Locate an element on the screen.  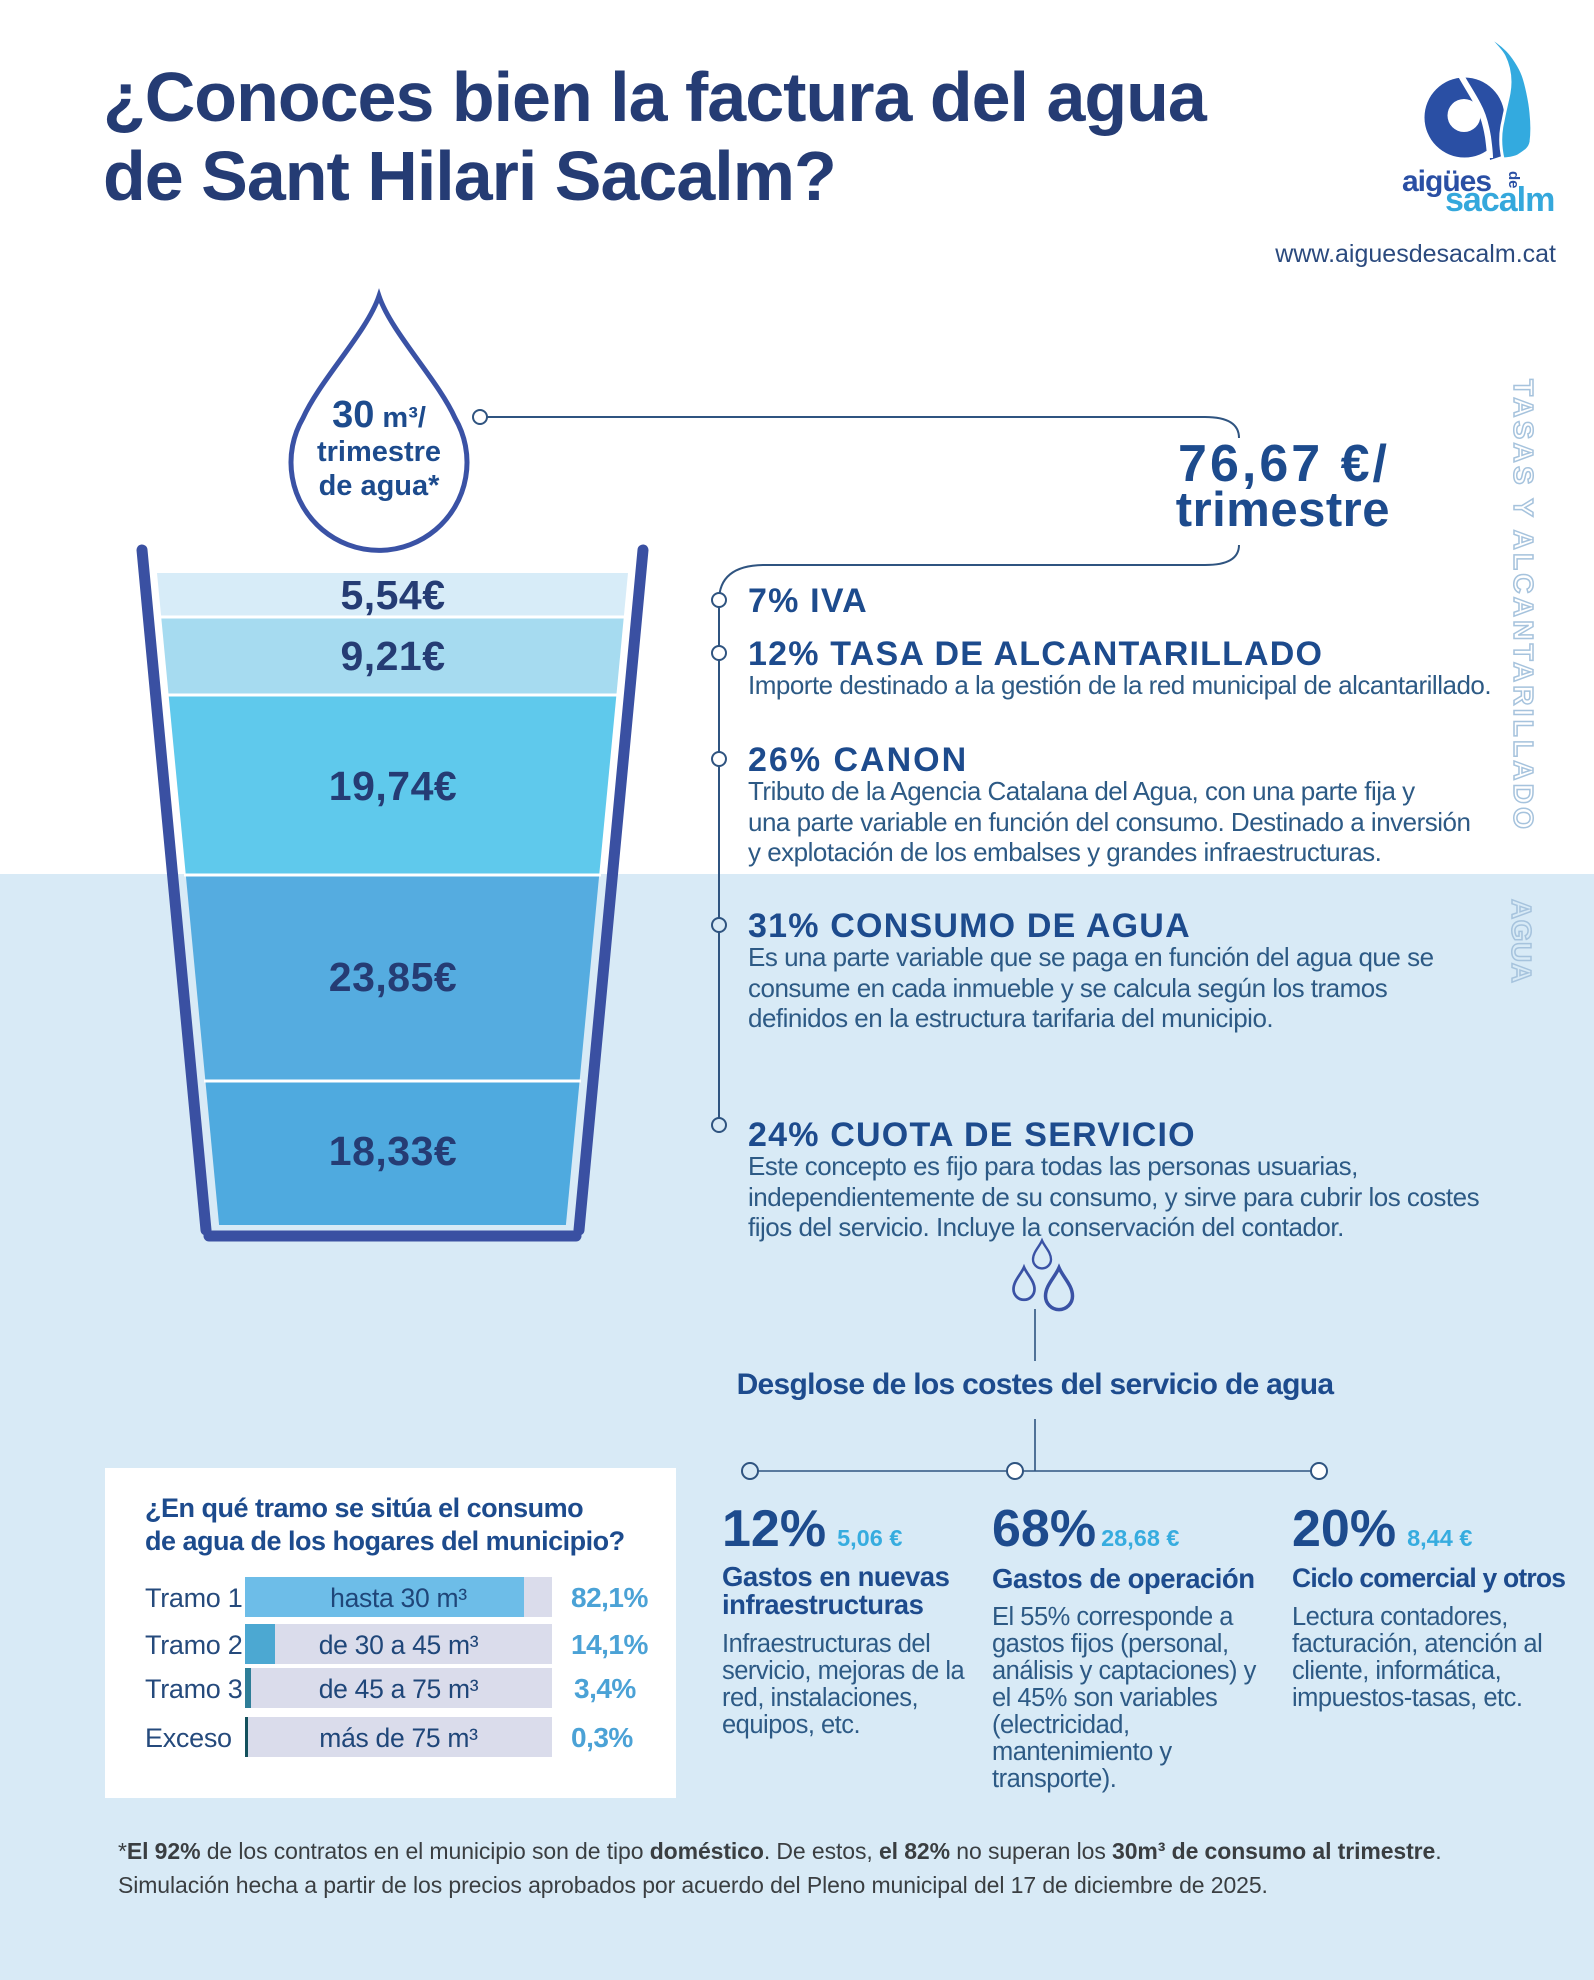
svg-text: sacalm is located at coordinates (1499, 200).